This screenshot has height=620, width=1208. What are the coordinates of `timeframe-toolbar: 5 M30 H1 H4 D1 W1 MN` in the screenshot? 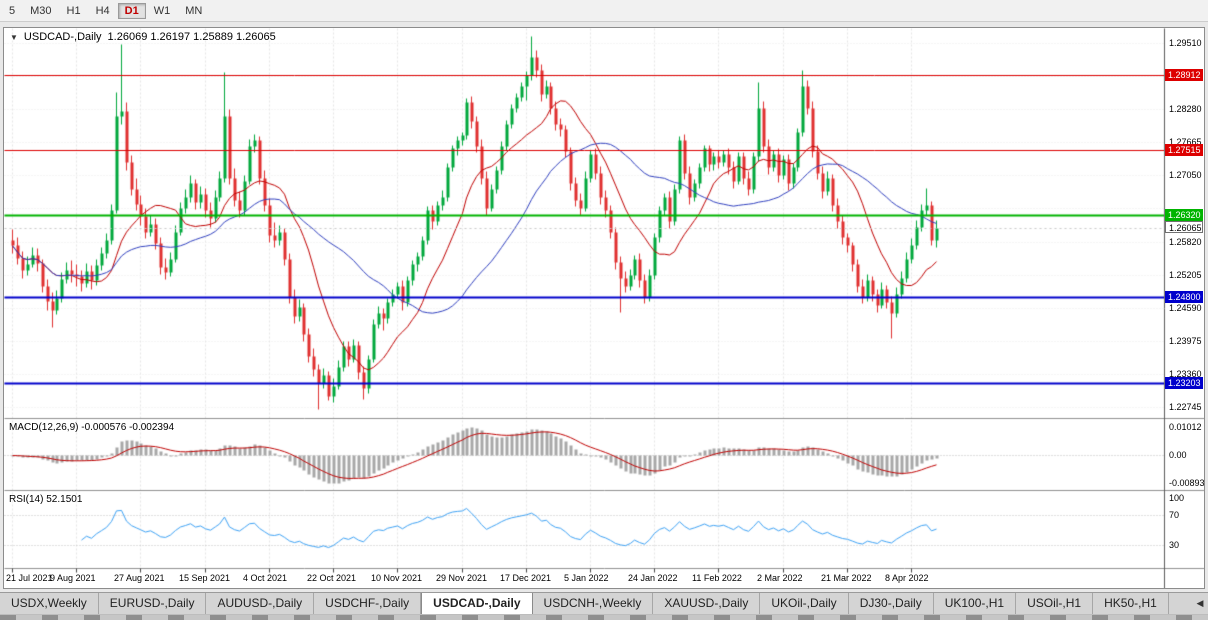 It's located at (604, 11).